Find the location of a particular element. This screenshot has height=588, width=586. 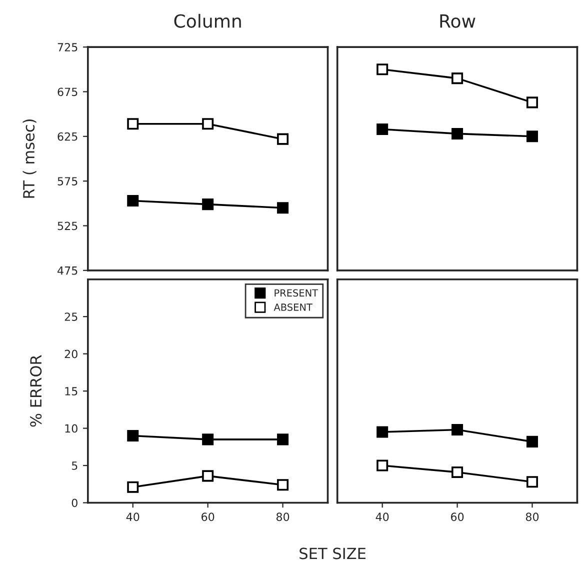

chart-title: Row is located at coordinates (458, 21).